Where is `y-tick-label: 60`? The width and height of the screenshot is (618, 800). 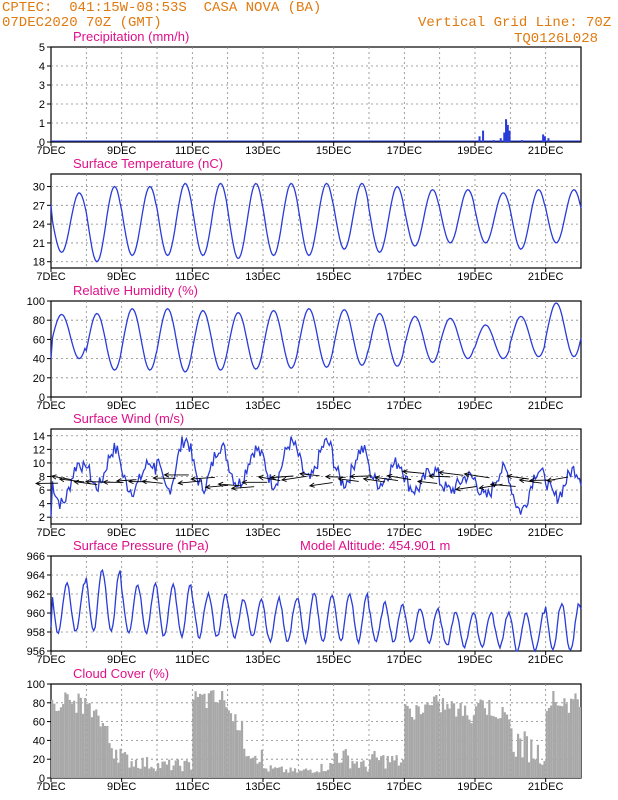 y-tick-label: 60 is located at coordinates (39, 723).